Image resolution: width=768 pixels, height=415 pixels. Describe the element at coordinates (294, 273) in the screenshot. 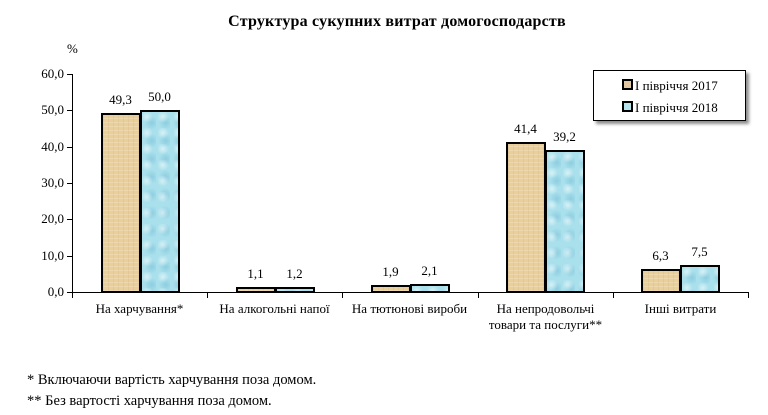

I see `value-label-2018: 1,2` at that location.